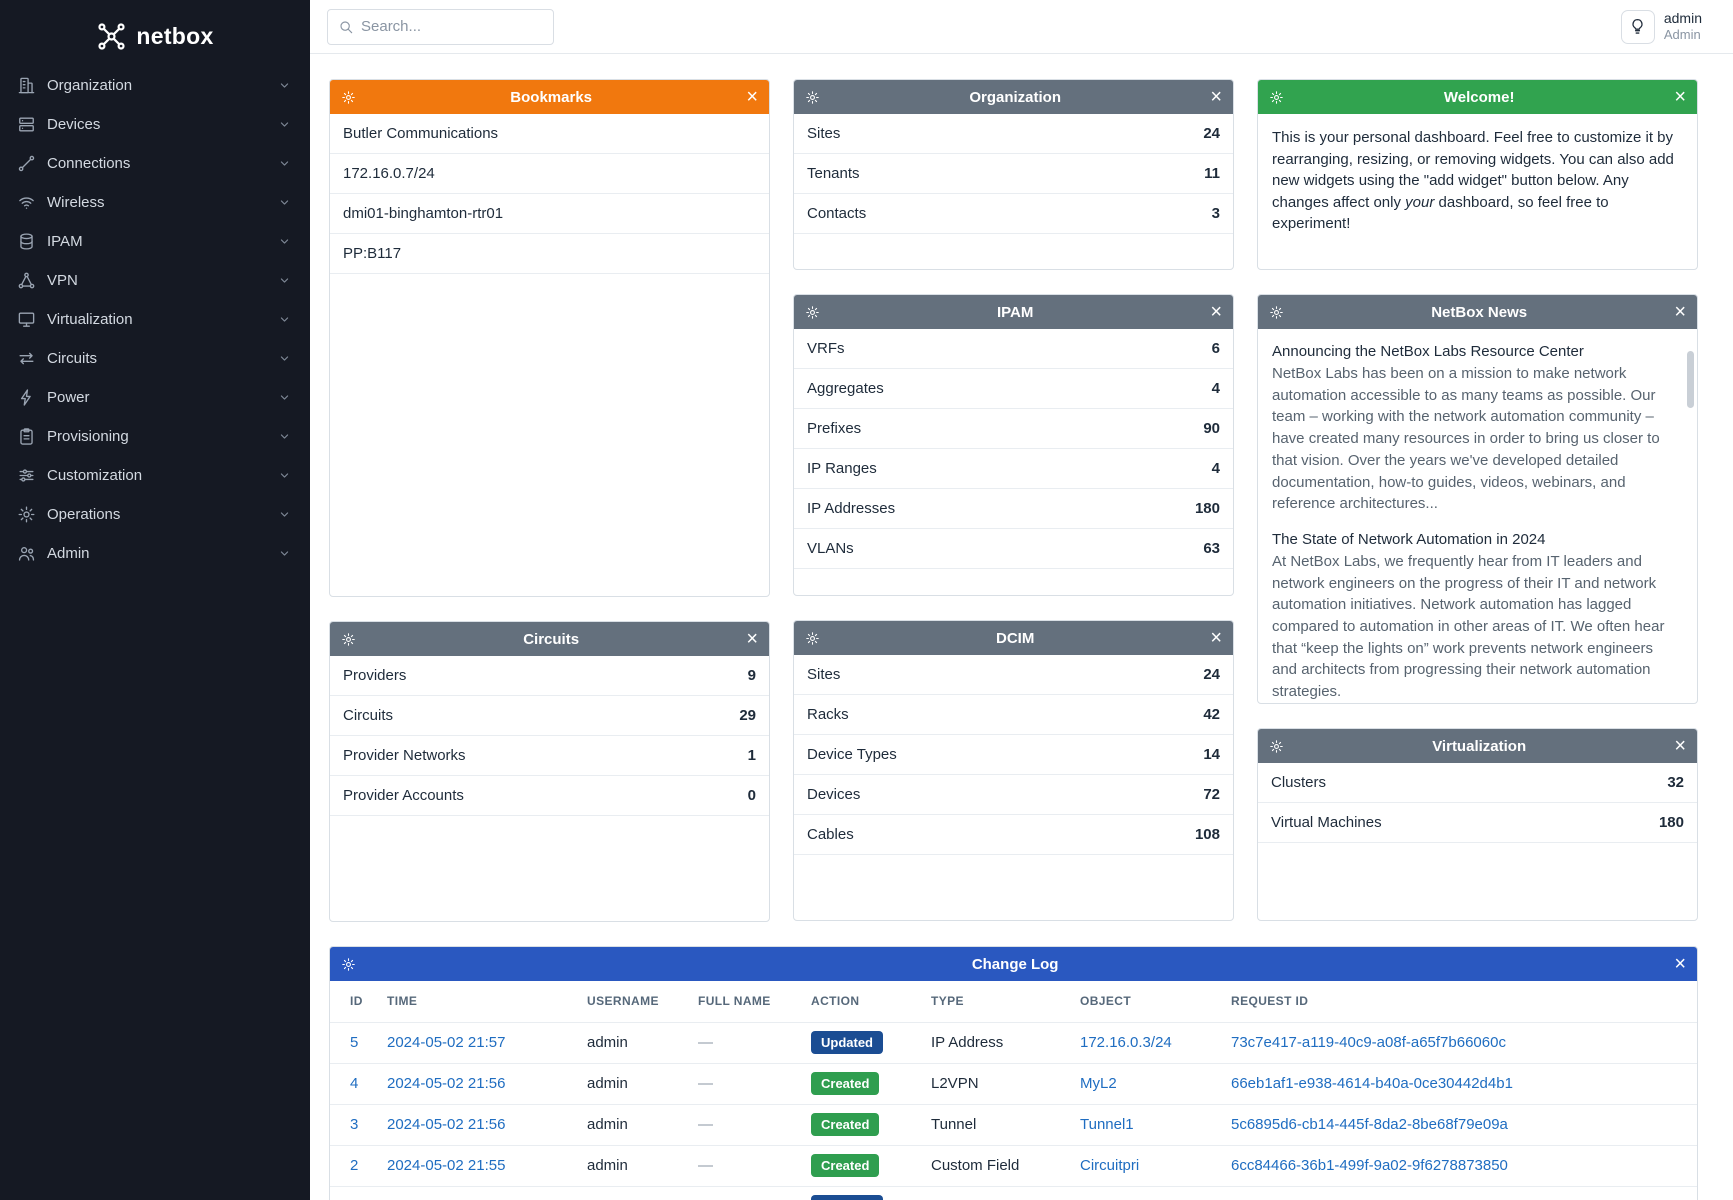 The image size is (1733, 1200). I want to click on stat-label: Contacts, so click(837, 213).